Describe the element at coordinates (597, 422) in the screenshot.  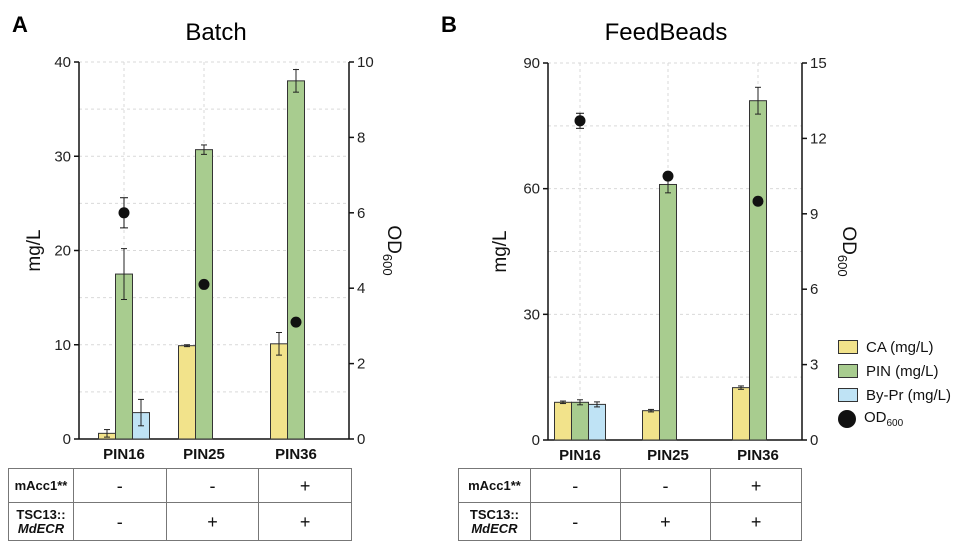
I see `bar-bypr` at that location.